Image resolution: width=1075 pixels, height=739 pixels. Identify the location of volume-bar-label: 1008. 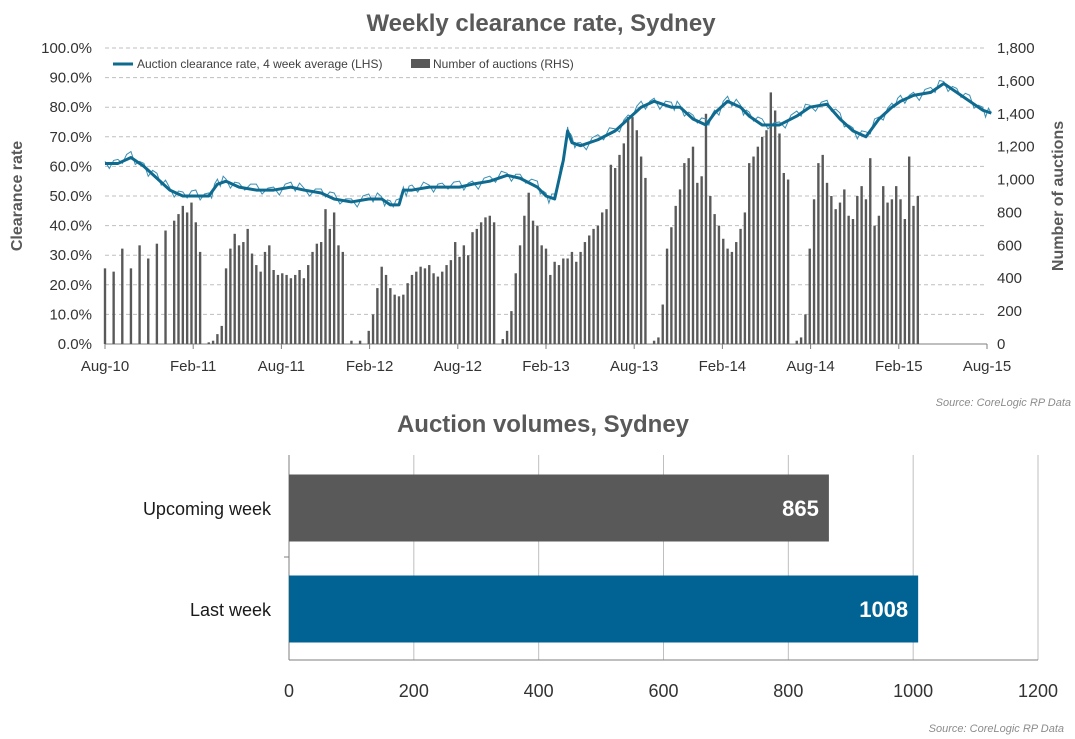
(883, 609).